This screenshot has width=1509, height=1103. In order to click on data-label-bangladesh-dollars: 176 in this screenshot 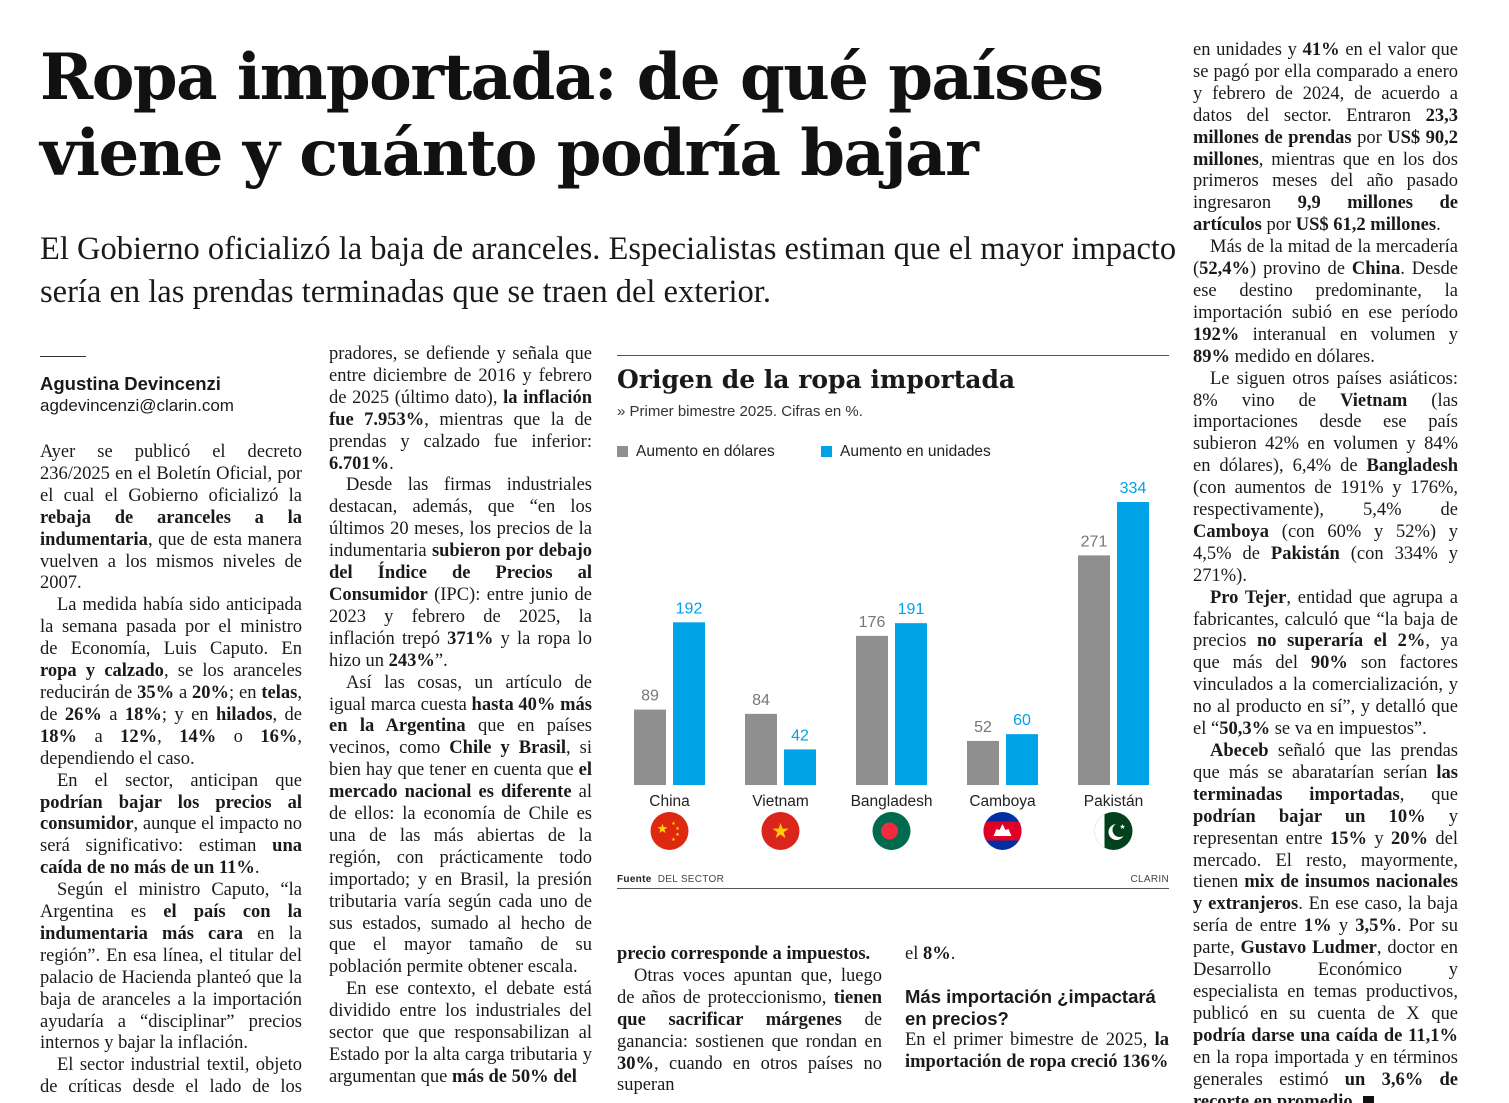, I will do `click(872, 622)`.